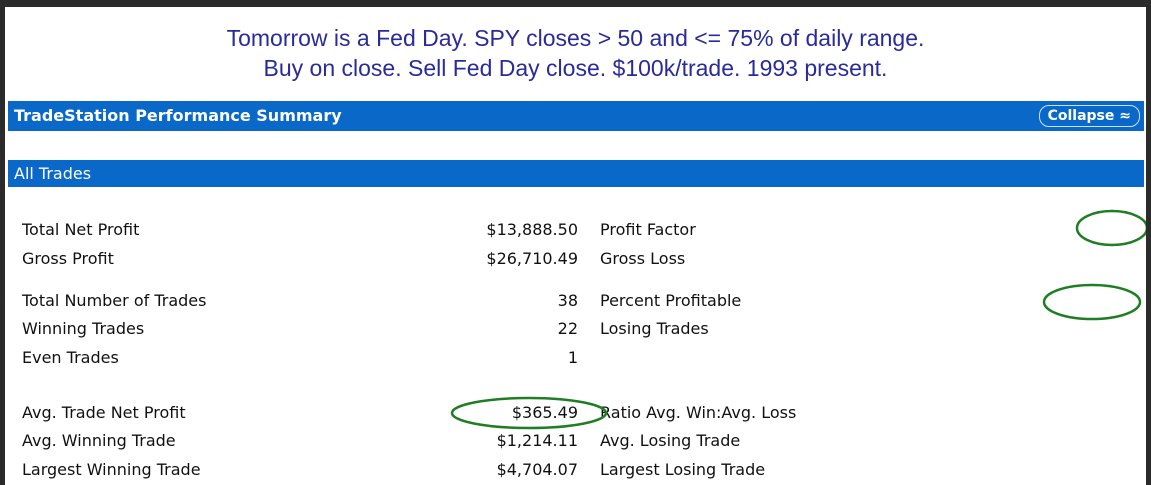 The image size is (1151, 485). What do you see at coordinates (567, 300) in the screenshot?
I see `stat-value: 38` at bounding box center [567, 300].